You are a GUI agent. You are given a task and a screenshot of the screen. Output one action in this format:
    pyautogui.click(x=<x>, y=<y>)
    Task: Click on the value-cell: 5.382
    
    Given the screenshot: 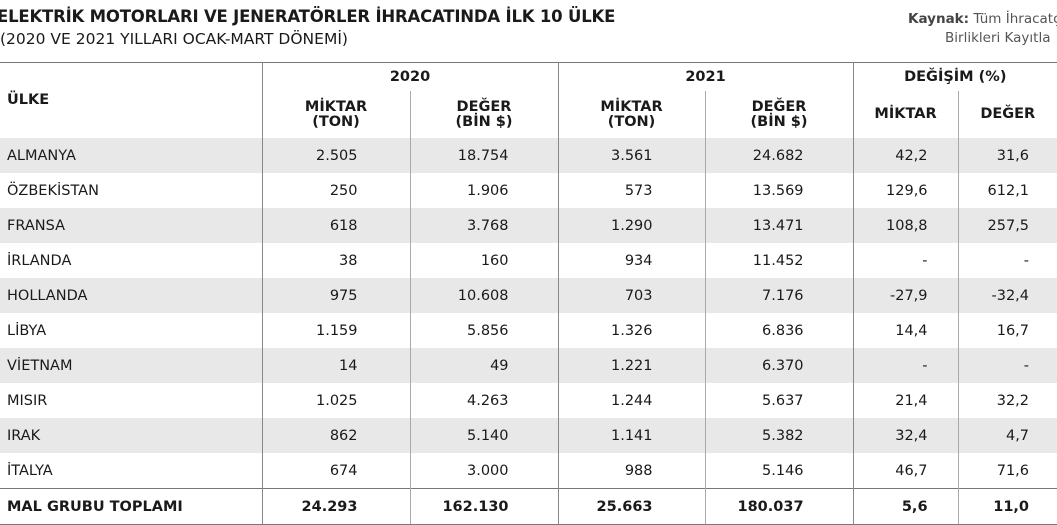 What is the action you would take?
    pyautogui.click(x=779, y=435)
    